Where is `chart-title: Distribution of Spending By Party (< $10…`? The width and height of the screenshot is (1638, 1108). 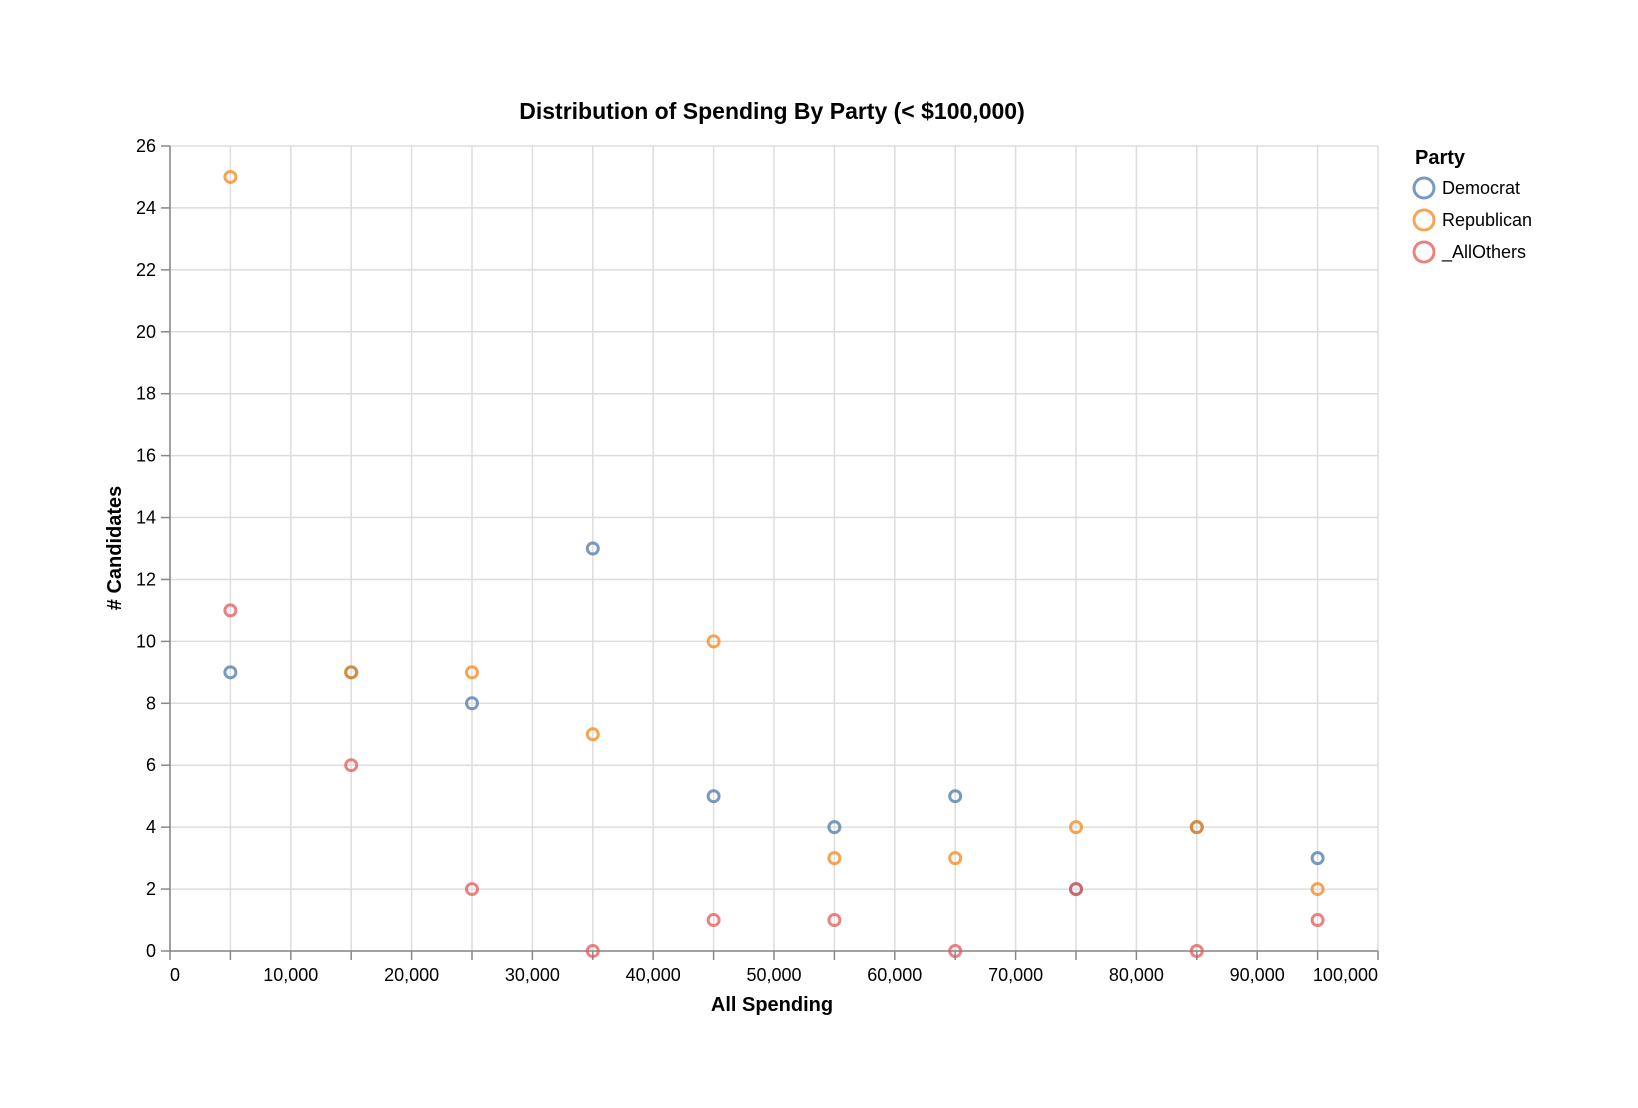 chart-title: Distribution of Spending By Party (< $10… is located at coordinates (771, 111).